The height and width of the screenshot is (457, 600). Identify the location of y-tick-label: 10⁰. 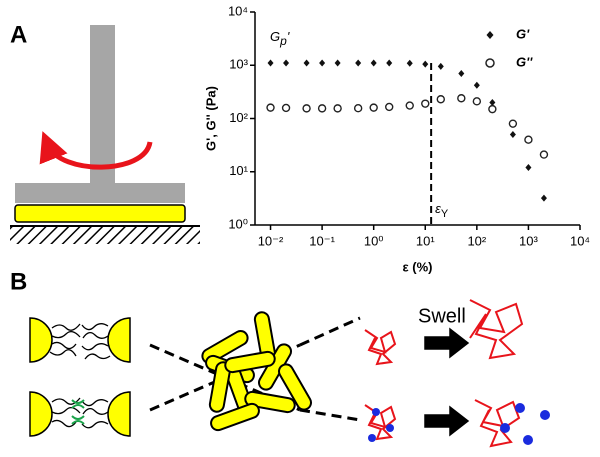
(238, 223).